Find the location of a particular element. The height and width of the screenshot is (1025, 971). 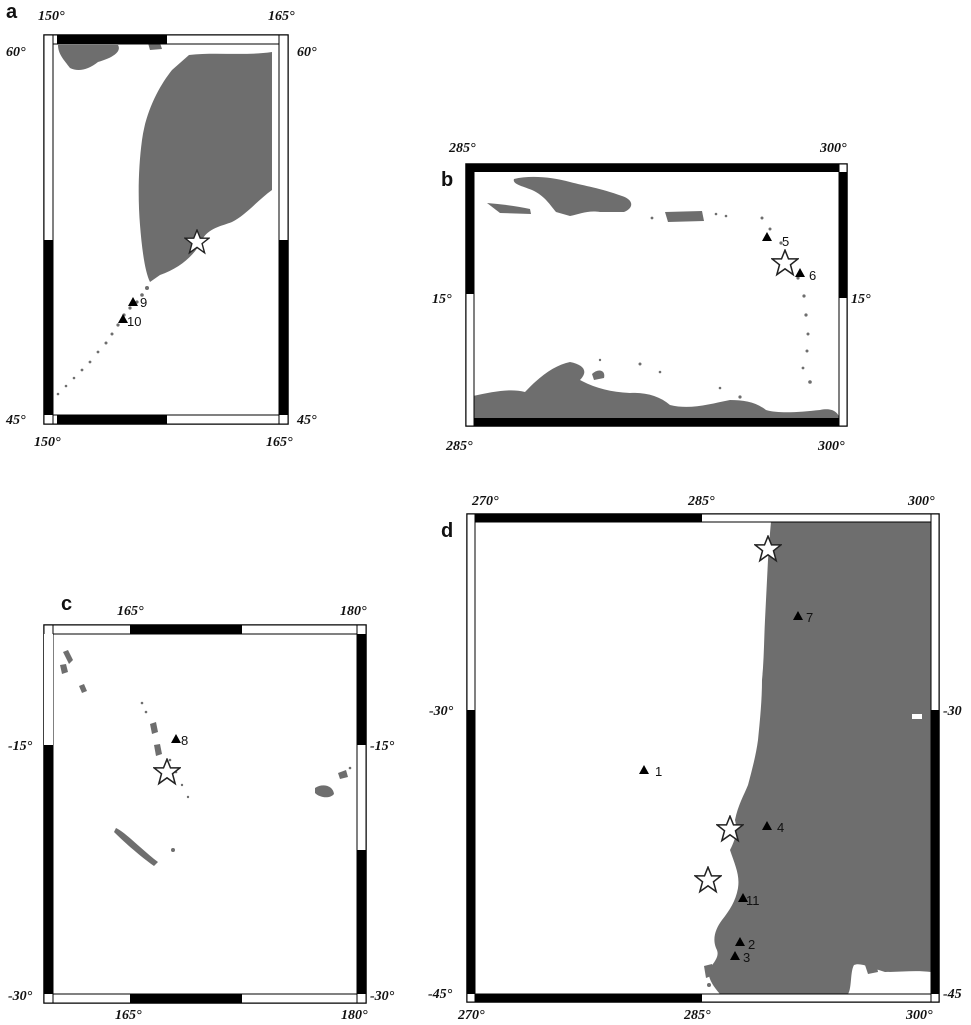

panel-d-tick-right-1: -45 is located at coordinates (952, 994).